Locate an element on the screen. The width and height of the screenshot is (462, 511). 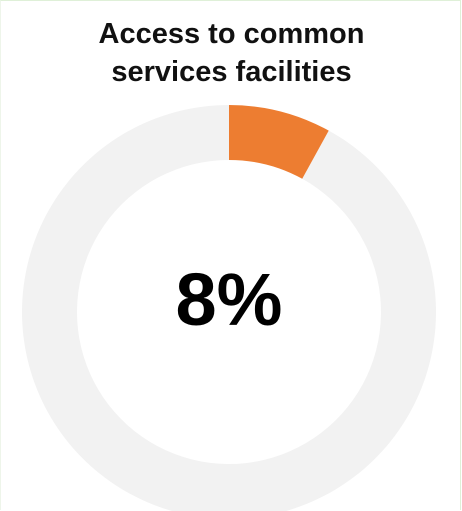
chart-title-line-2: services facilities is located at coordinates (231, 72).